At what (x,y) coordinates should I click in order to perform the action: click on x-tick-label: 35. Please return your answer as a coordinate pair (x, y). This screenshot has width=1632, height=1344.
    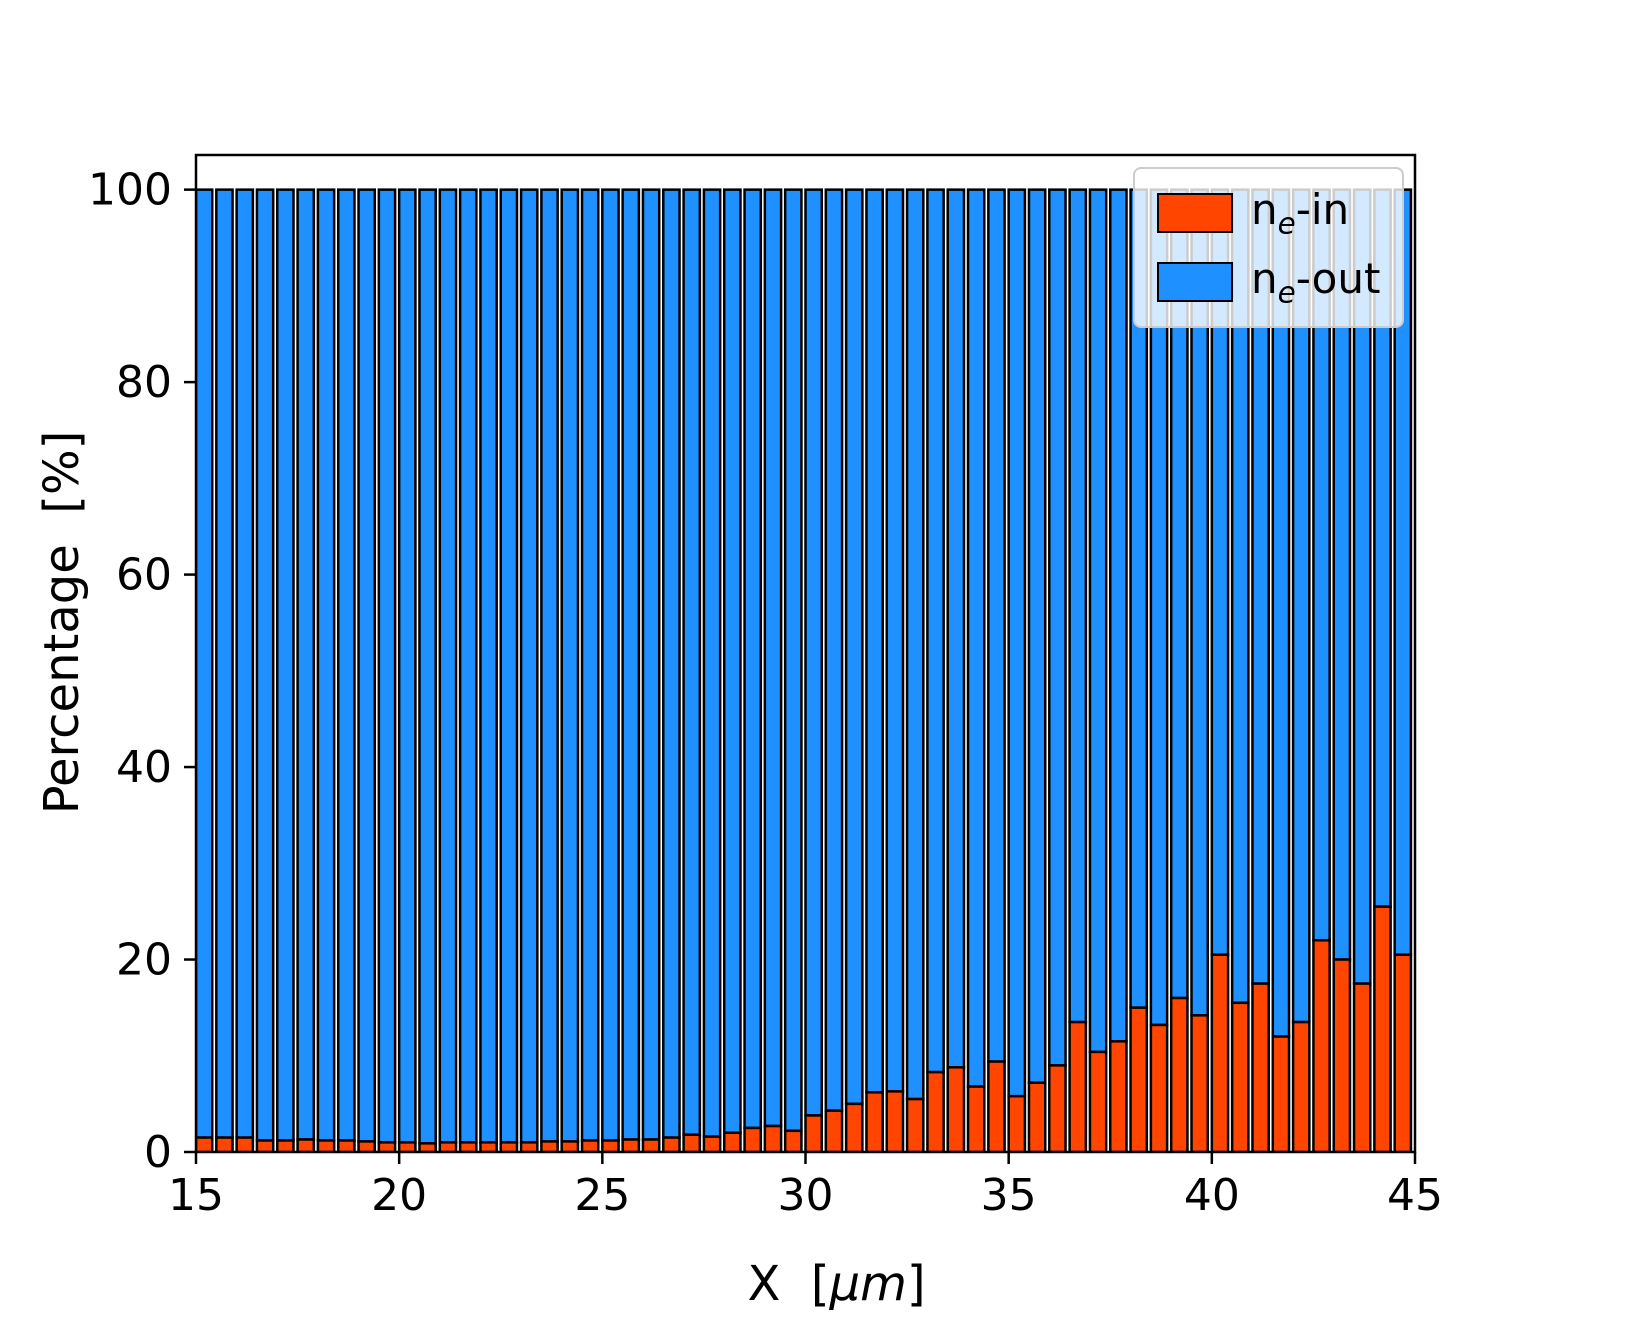
    Looking at the image, I should click on (1009, 1195).